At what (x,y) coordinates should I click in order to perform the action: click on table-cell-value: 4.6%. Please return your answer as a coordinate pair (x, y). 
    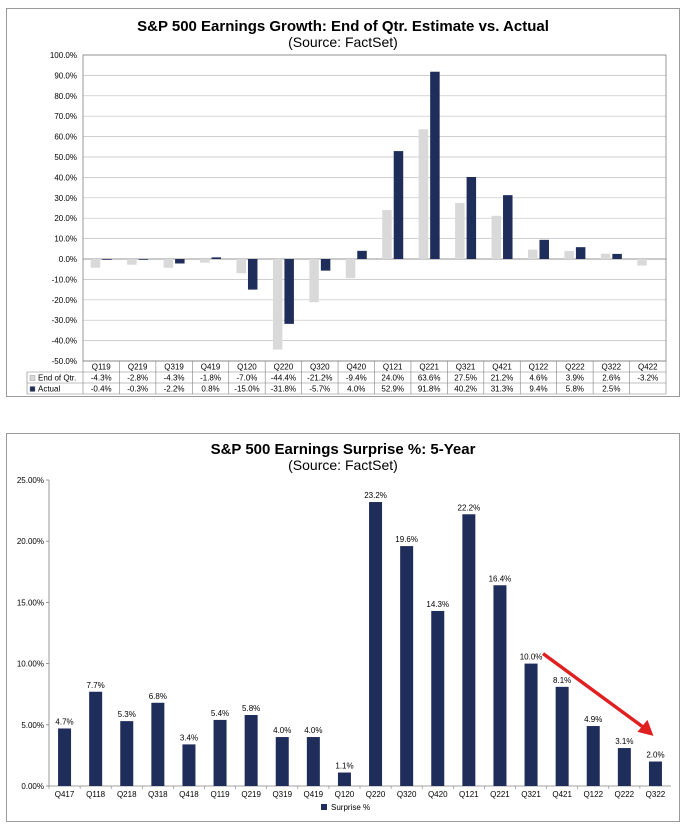
    Looking at the image, I should click on (538, 378).